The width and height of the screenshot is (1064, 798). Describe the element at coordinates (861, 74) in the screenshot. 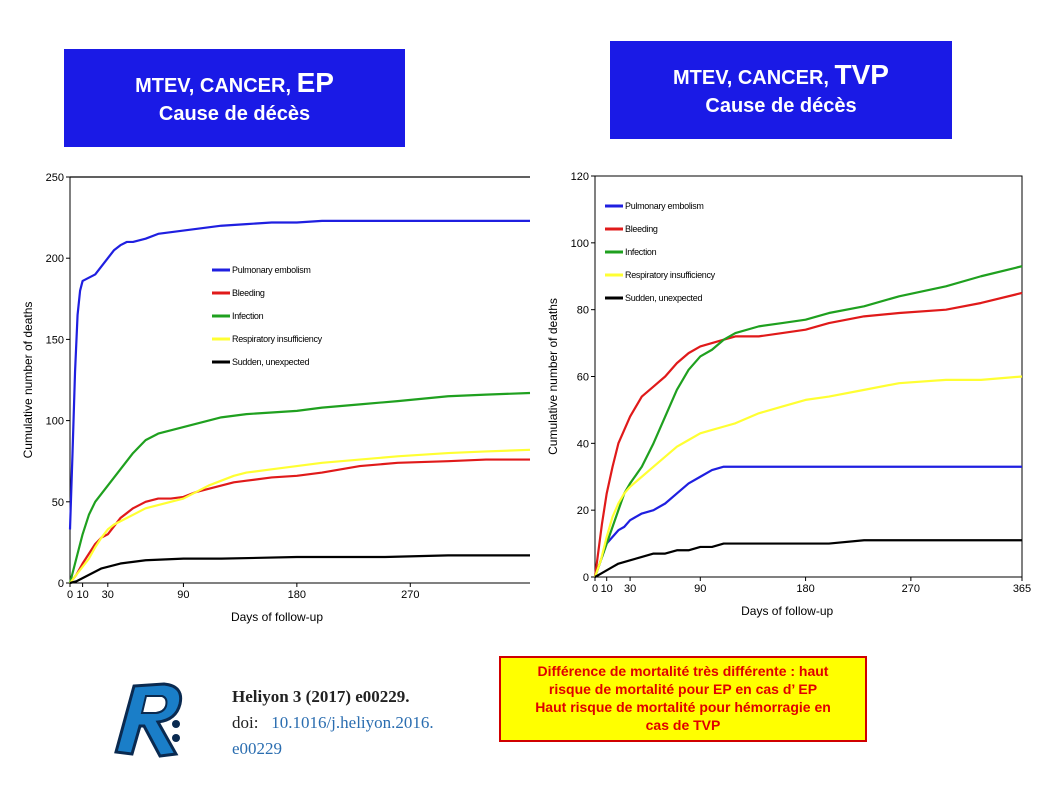

I see `right-title-emph: TVP` at that location.